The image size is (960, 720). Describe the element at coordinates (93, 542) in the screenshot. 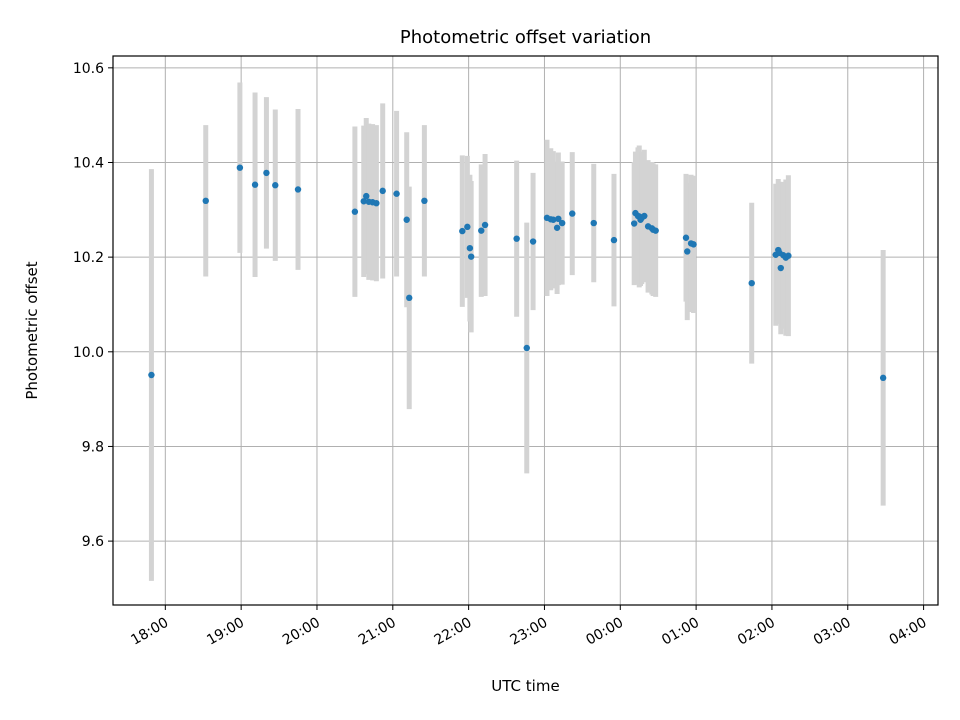

I see `y-tick-label: 9.6` at that location.